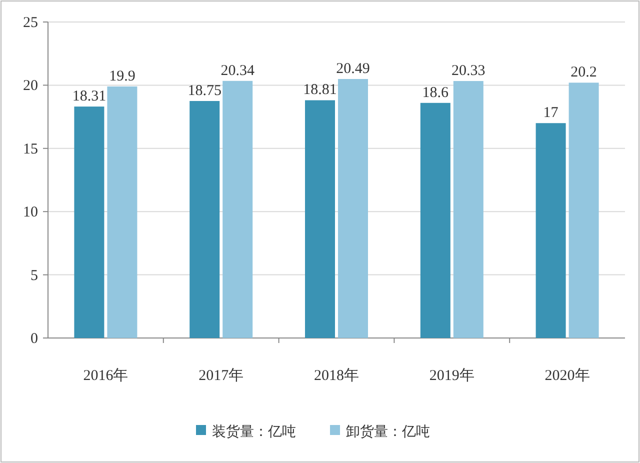 This screenshot has width=640, height=463. What do you see at coordinates (30, 23) in the screenshot?
I see `y-tick-label: 25` at bounding box center [30, 23].